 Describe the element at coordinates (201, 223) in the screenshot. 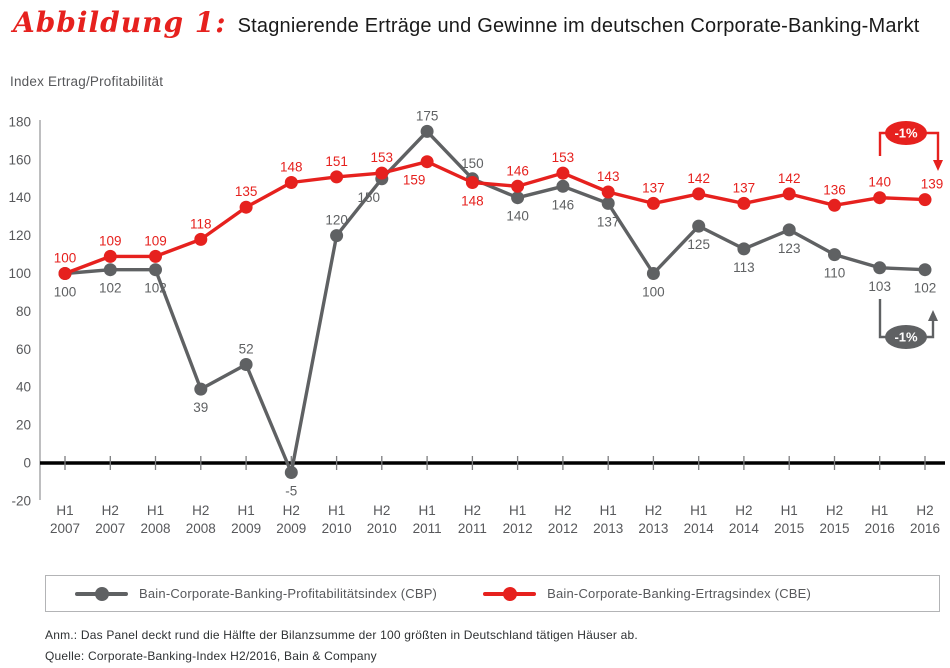

I see `CBE-value-label: 118` at that location.